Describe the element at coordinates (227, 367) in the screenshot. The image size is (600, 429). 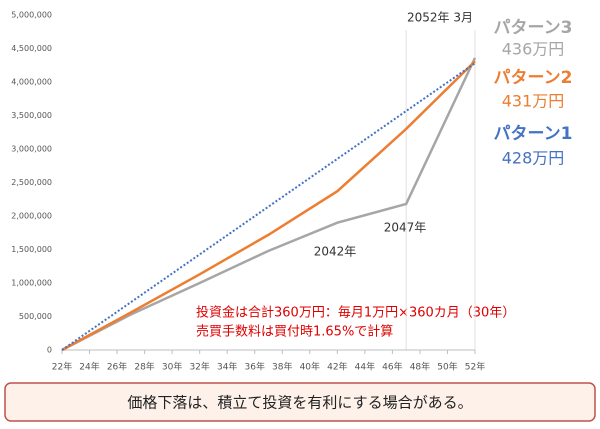
I see `x-tick-label: 34年` at that location.